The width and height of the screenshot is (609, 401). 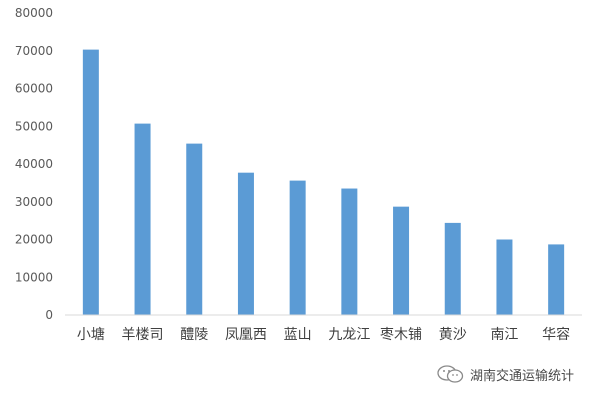 What do you see at coordinates (522, 376) in the screenshot?
I see `watermark-text: 湖南交通运输统计` at bounding box center [522, 376].